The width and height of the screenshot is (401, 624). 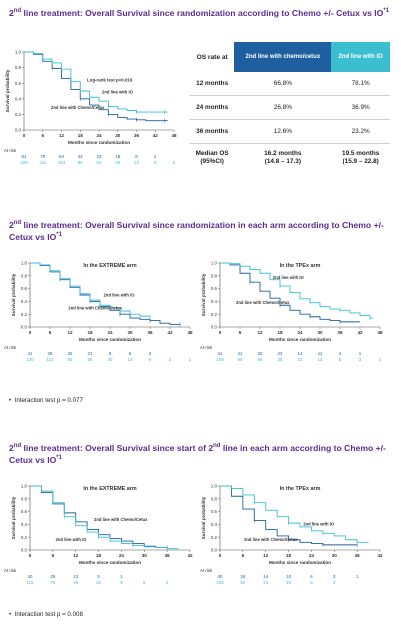 I want to click on at-risk-chemo: 64, so click(x=61, y=156).